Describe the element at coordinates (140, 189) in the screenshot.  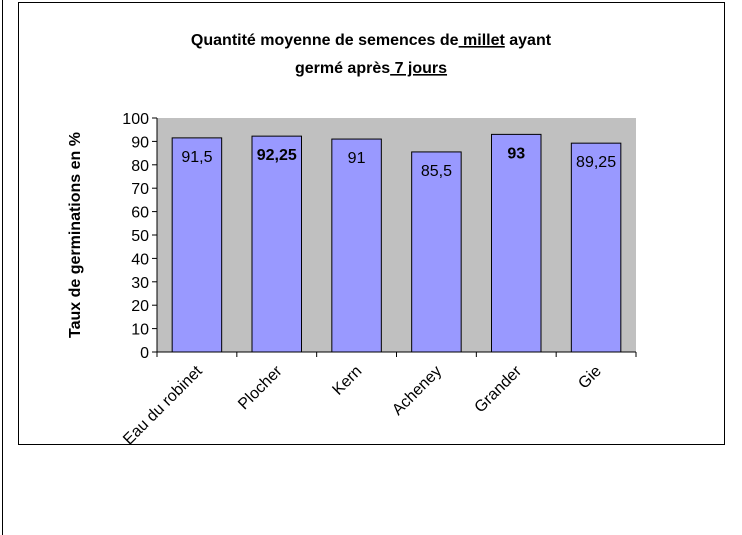
I see `y-tick-label: 70` at that location.